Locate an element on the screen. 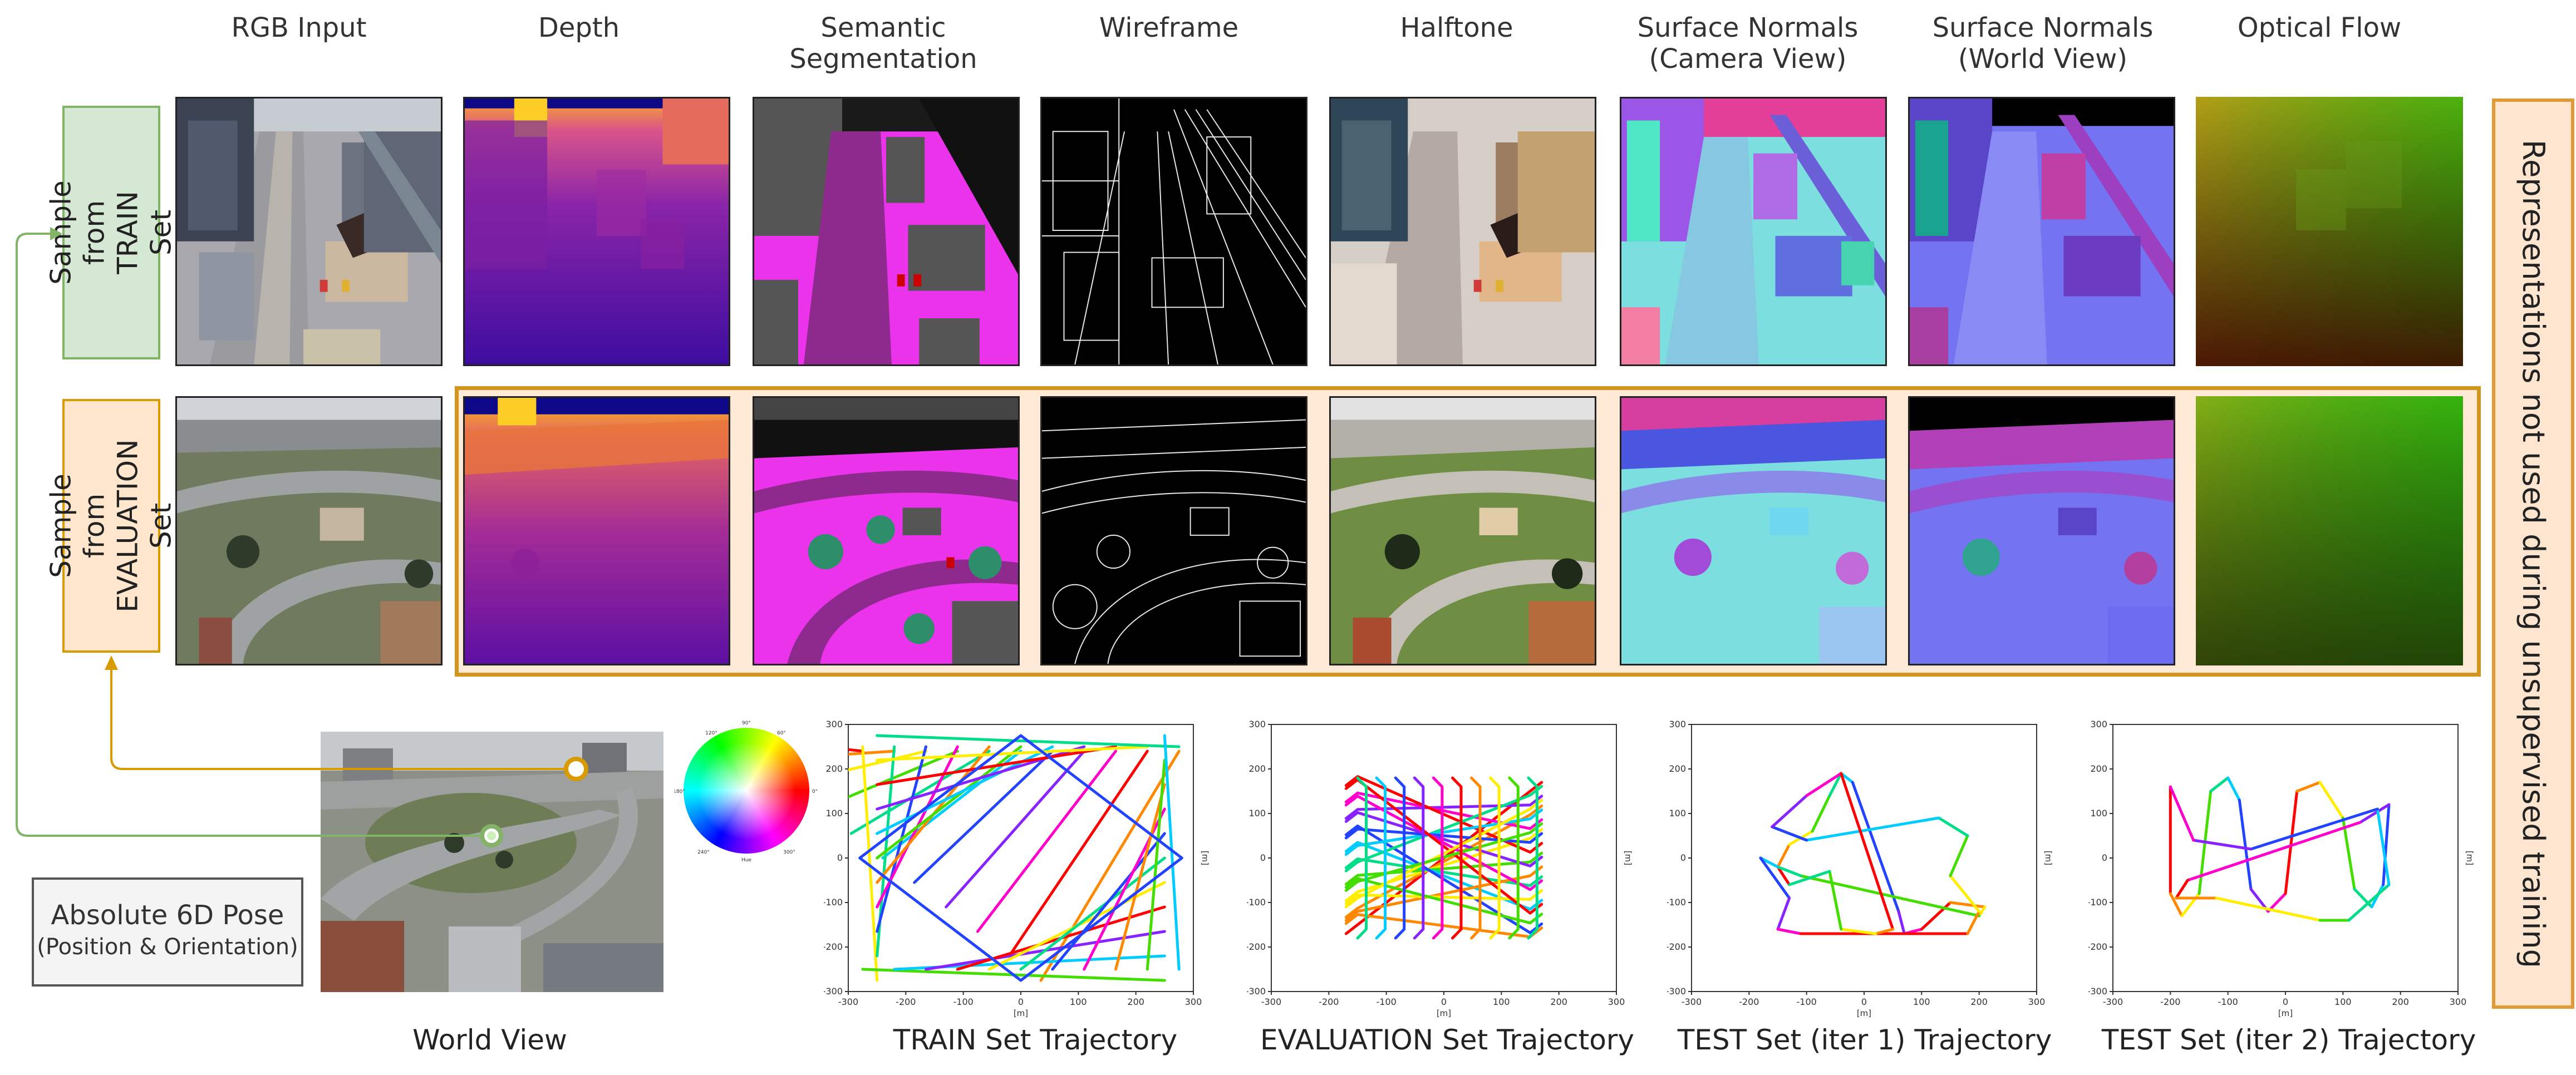  hue-tick-90: 90° is located at coordinates (746, 723).